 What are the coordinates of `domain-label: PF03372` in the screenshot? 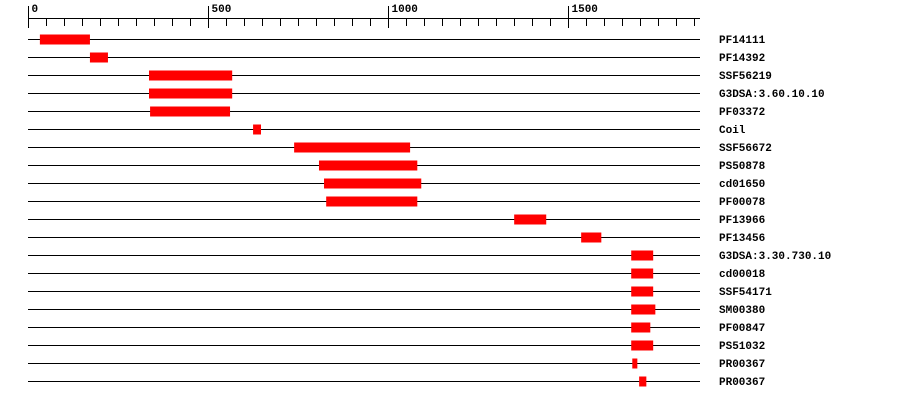 It's located at (742, 113).